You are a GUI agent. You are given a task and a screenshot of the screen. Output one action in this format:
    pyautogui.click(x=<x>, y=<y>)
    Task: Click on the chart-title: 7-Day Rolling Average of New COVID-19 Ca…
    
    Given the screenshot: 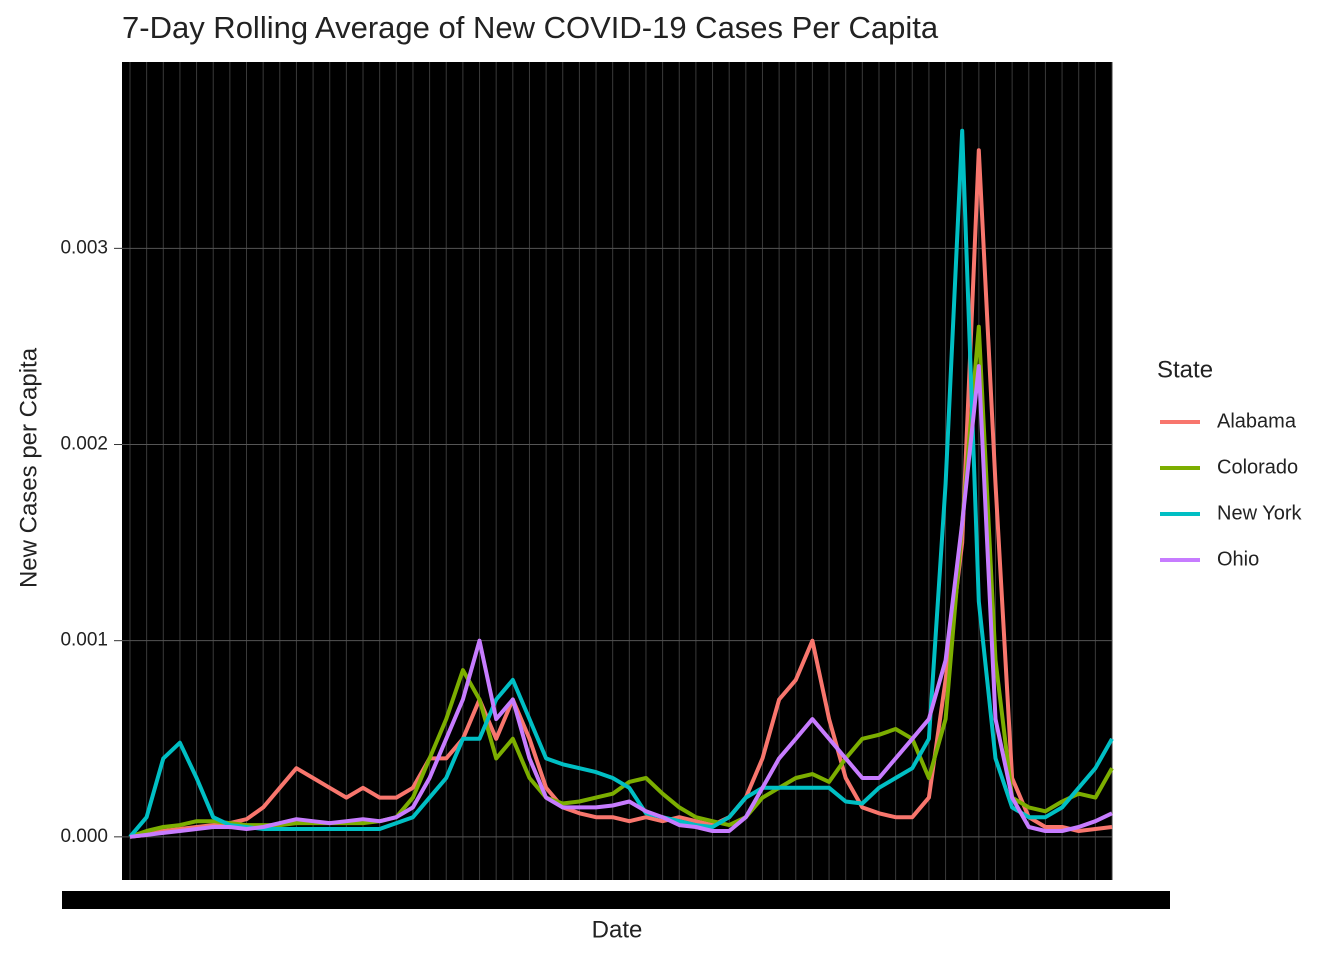 What is the action you would take?
    pyautogui.click(x=530, y=27)
    